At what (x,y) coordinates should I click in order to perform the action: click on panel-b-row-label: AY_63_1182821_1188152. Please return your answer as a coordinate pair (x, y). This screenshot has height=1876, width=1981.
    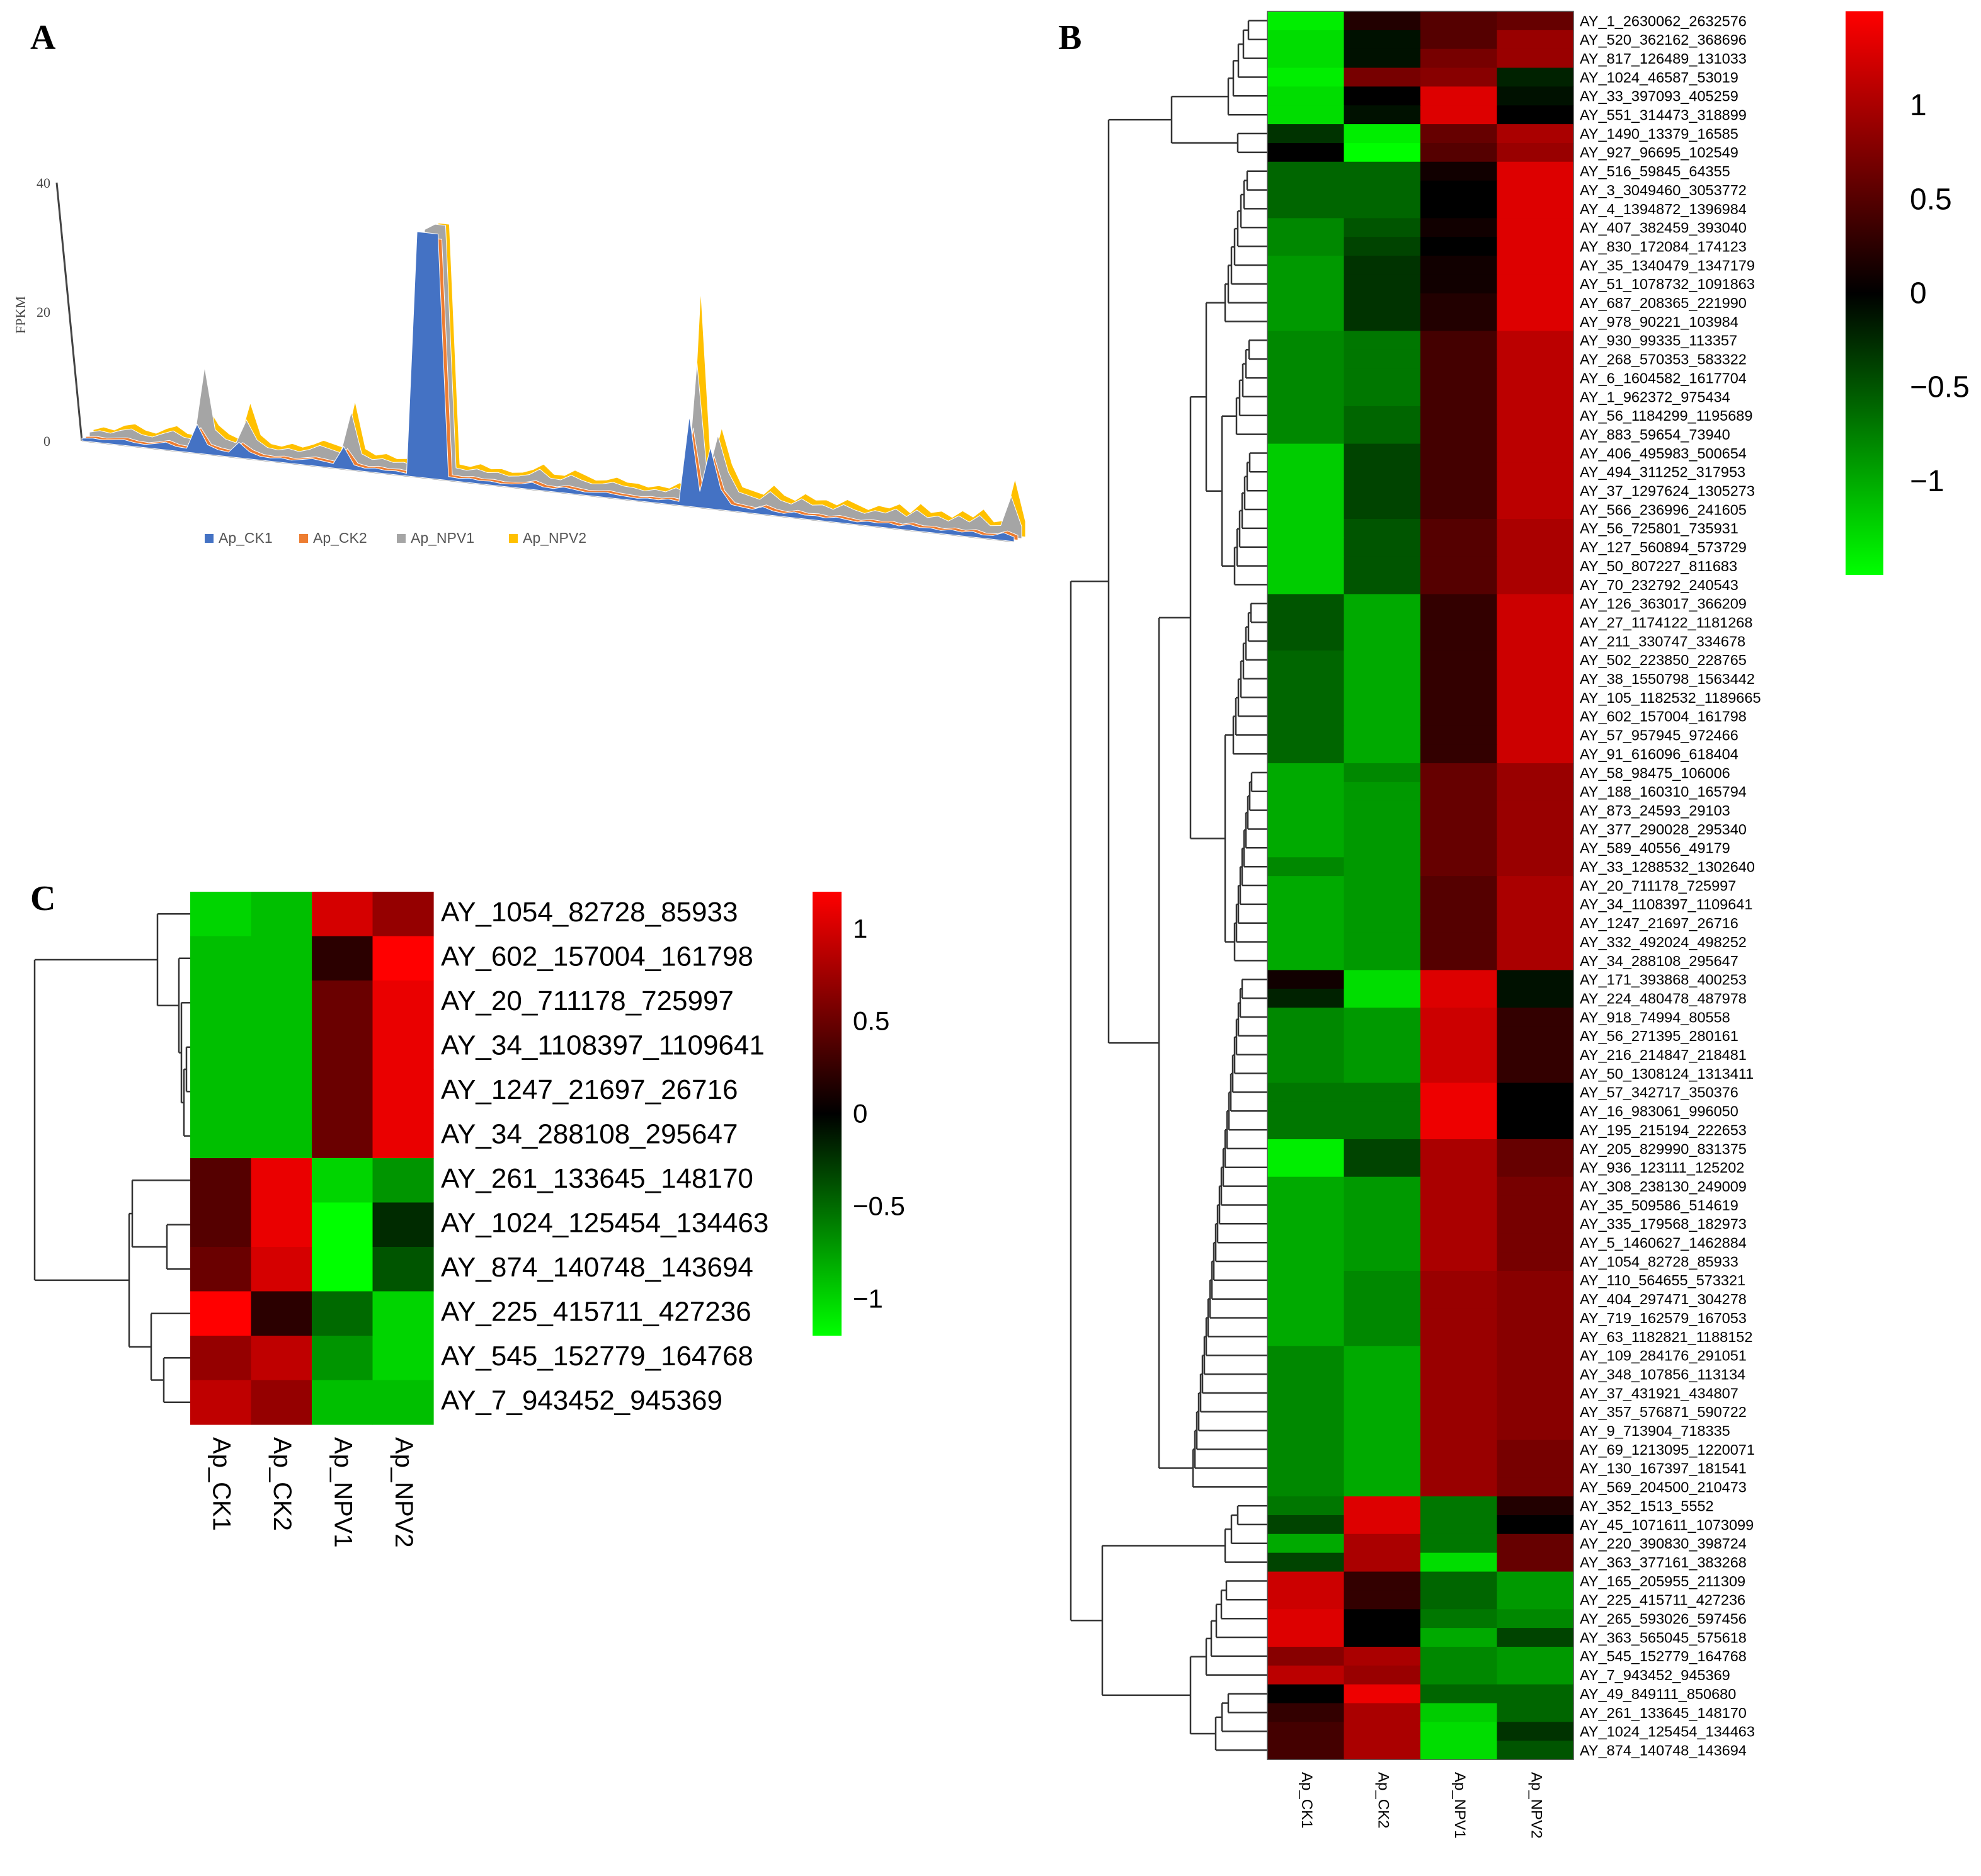
    Looking at the image, I should click on (1666, 1337).